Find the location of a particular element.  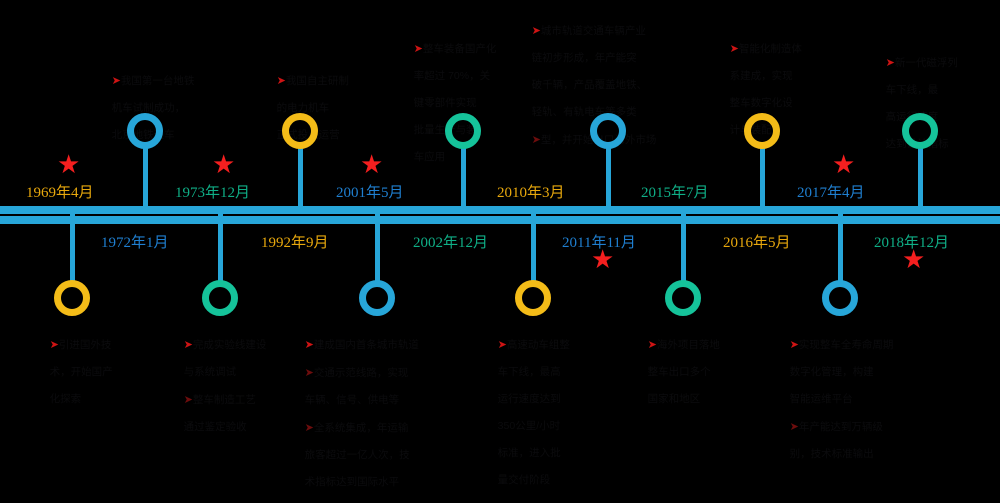

date-label-t4: 2010年3月 is located at coordinates (531, 193).